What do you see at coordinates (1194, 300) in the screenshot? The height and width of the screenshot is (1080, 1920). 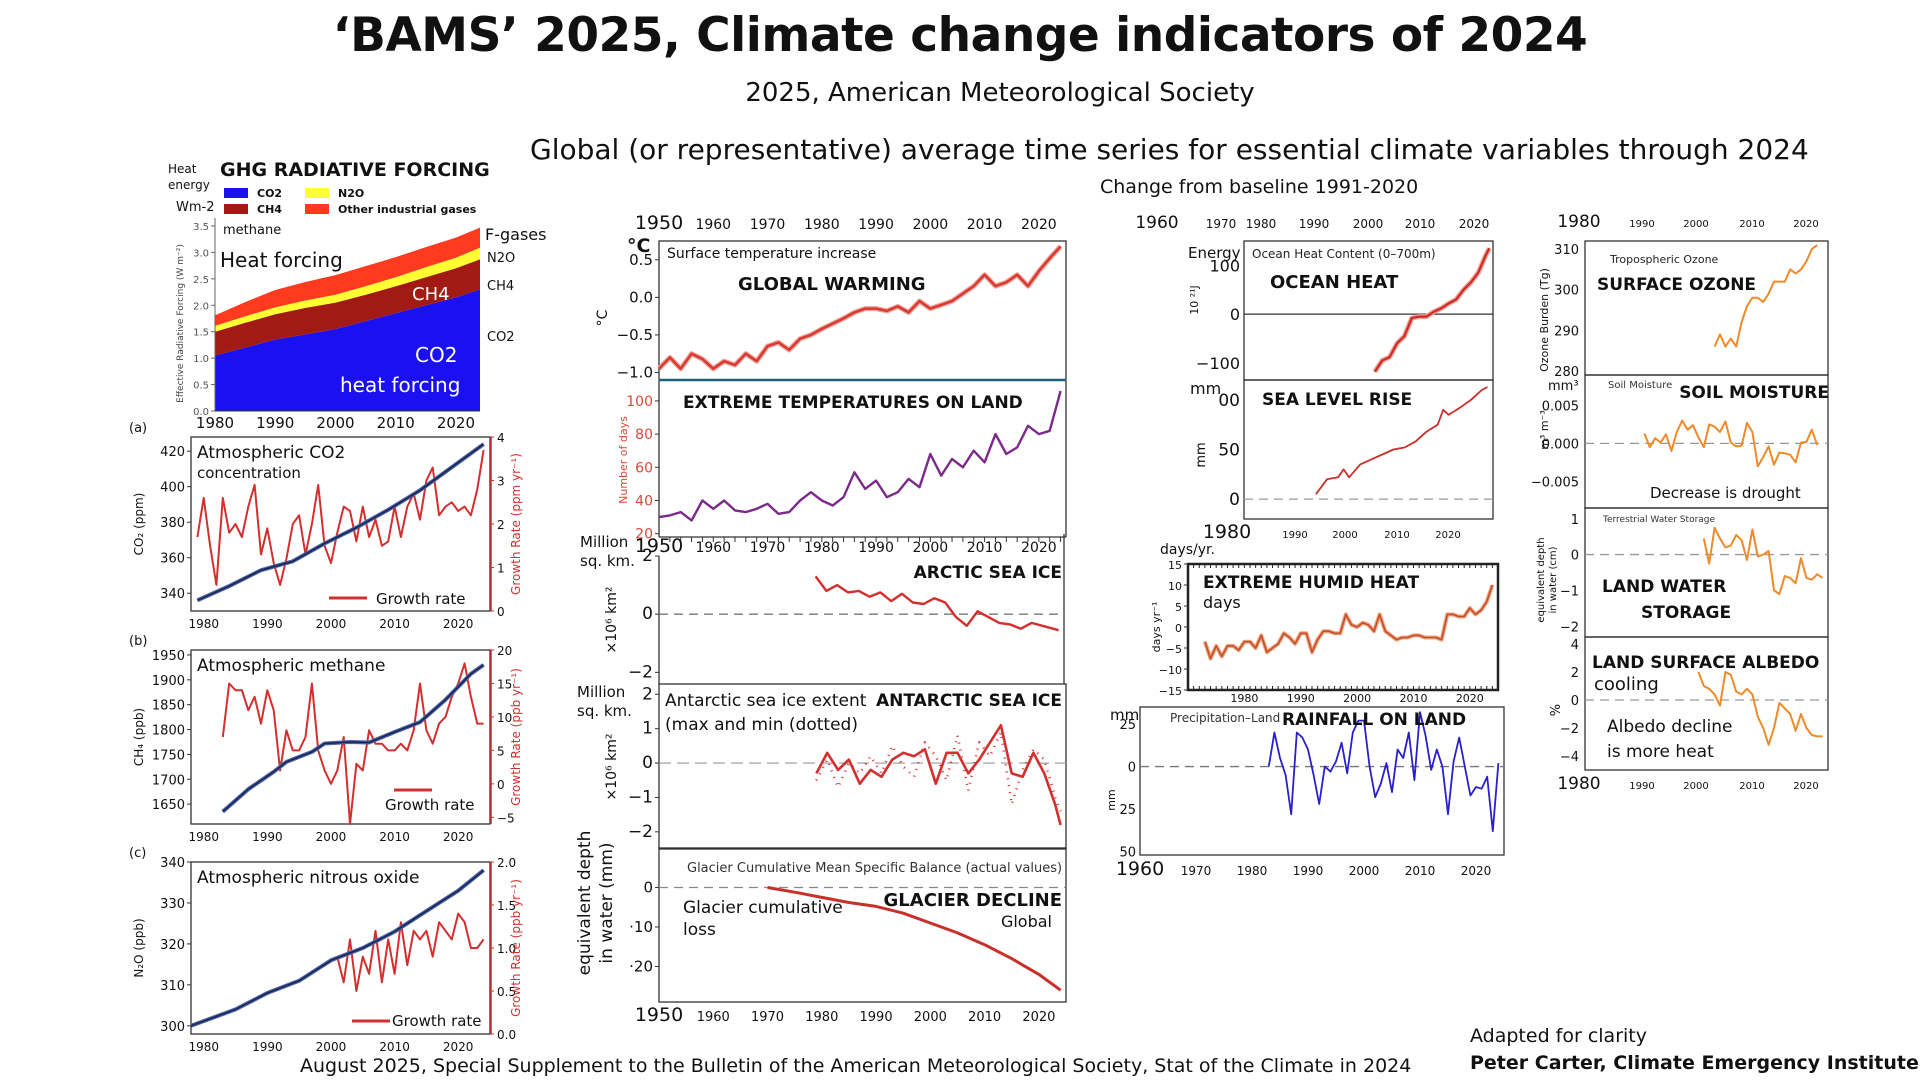 I see `y-axis-label: 10 ²¹J` at bounding box center [1194, 300].